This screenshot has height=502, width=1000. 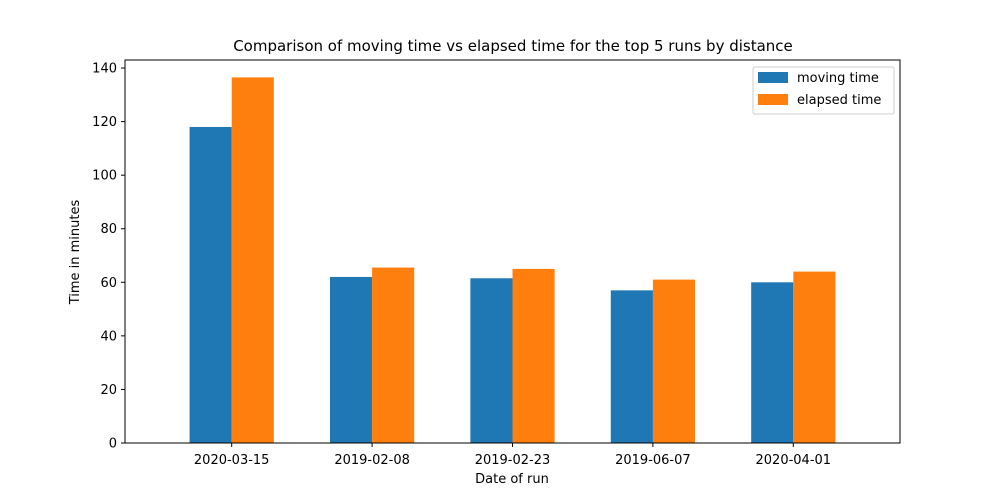 What do you see at coordinates (108, 336) in the screenshot?
I see `y-tick-label: 40` at bounding box center [108, 336].